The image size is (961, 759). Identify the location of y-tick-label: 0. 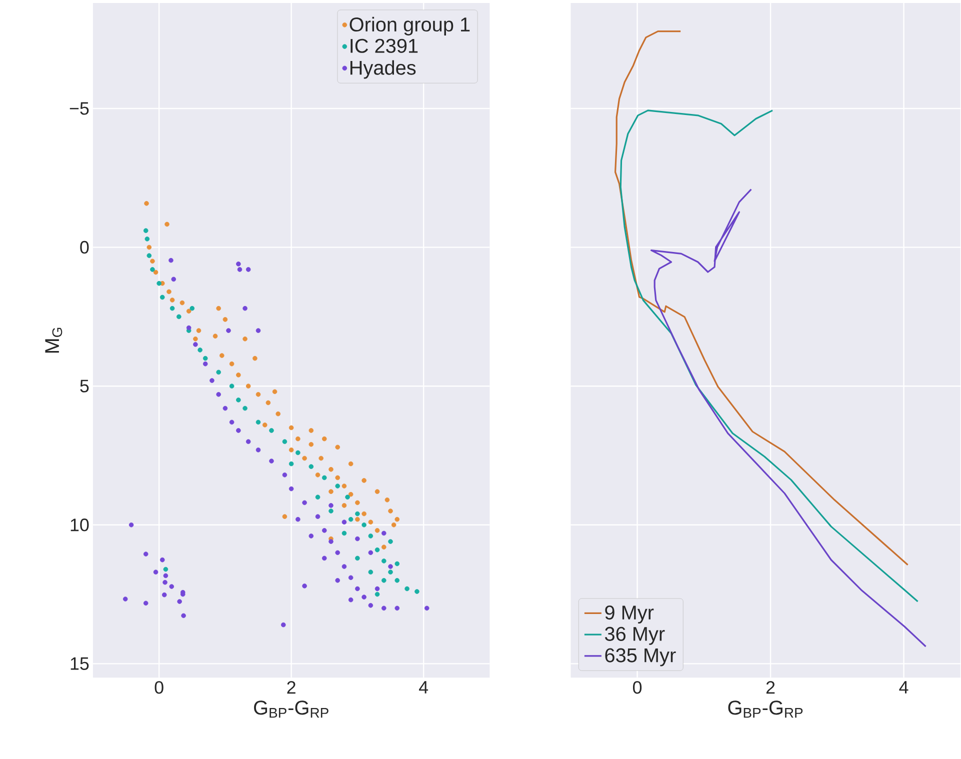
(84, 247).